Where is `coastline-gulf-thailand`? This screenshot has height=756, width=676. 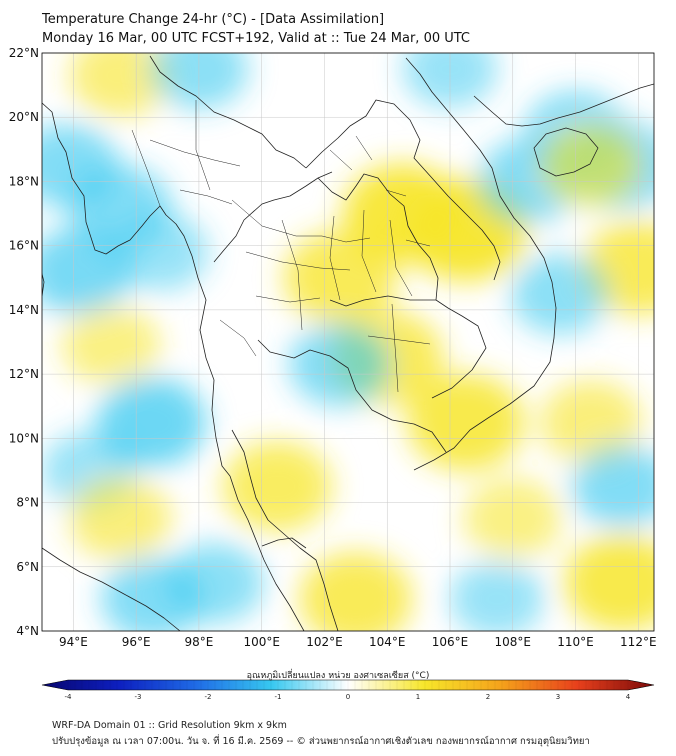
coastline-gulf-thailand is located at coordinates (352, 396).